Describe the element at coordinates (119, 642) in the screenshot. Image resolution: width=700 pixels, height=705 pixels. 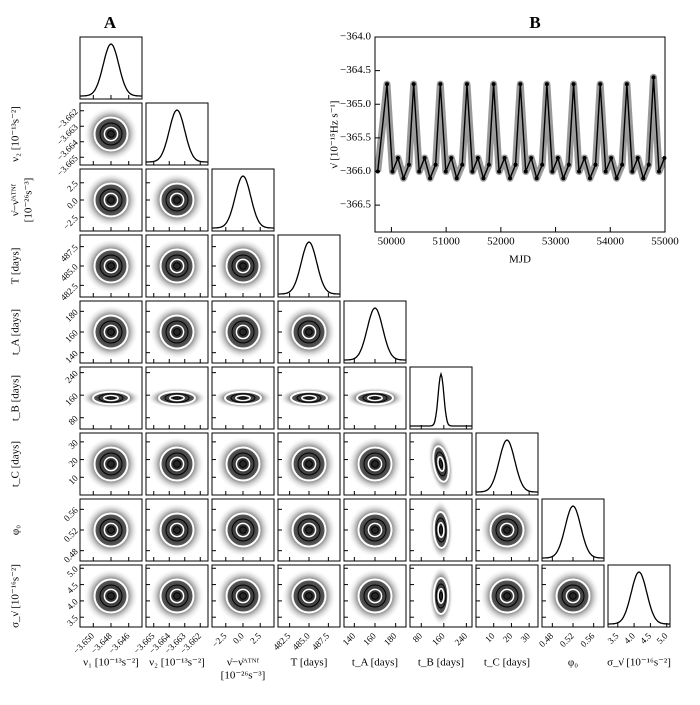
I see `x-tick-label: −3.646` at that location.